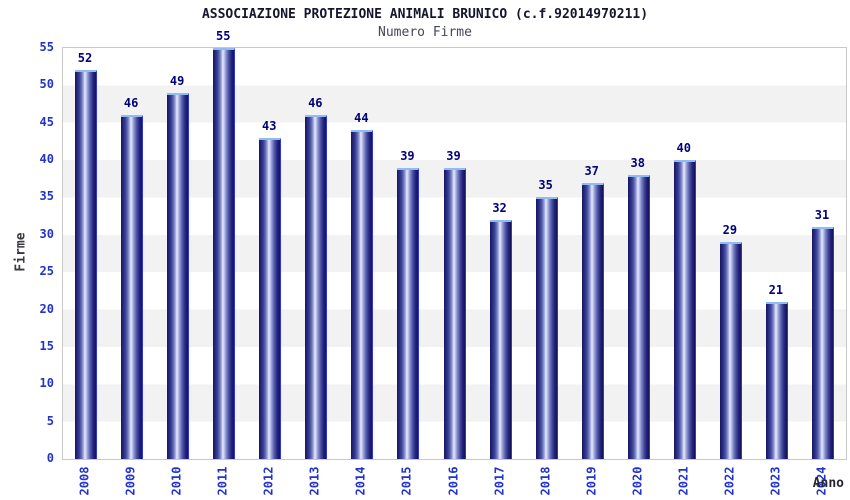  What do you see at coordinates (546, 328) in the screenshot?
I see `bar-2018` at bounding box center [546, 328].